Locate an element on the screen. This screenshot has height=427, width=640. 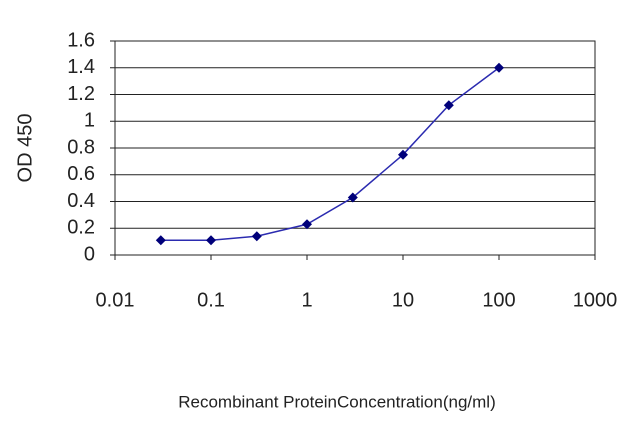
y-tick-label: 0.6 is located at coordinates (81, 174).